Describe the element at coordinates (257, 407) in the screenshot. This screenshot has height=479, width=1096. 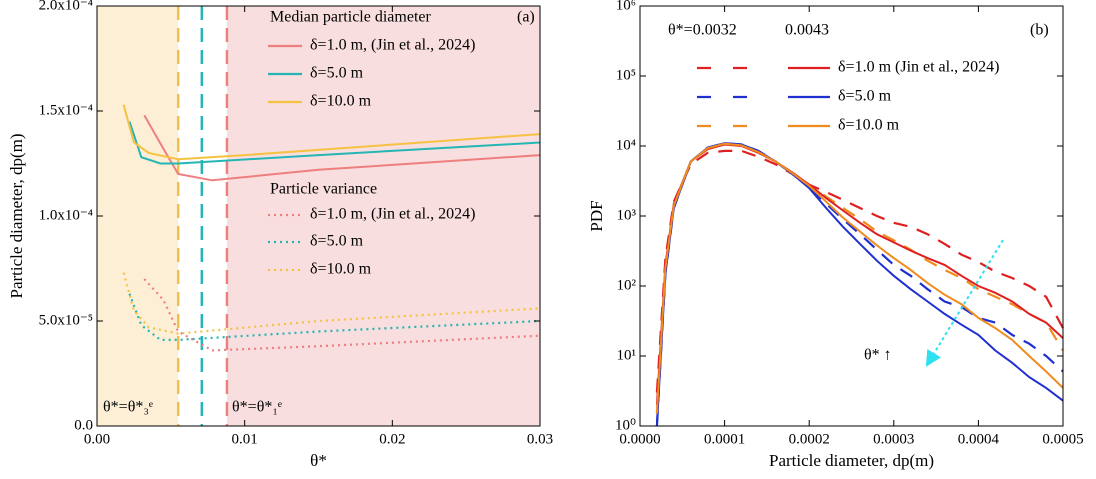
I see `annotation: θ*=θ*₁ᵉ` at that location.